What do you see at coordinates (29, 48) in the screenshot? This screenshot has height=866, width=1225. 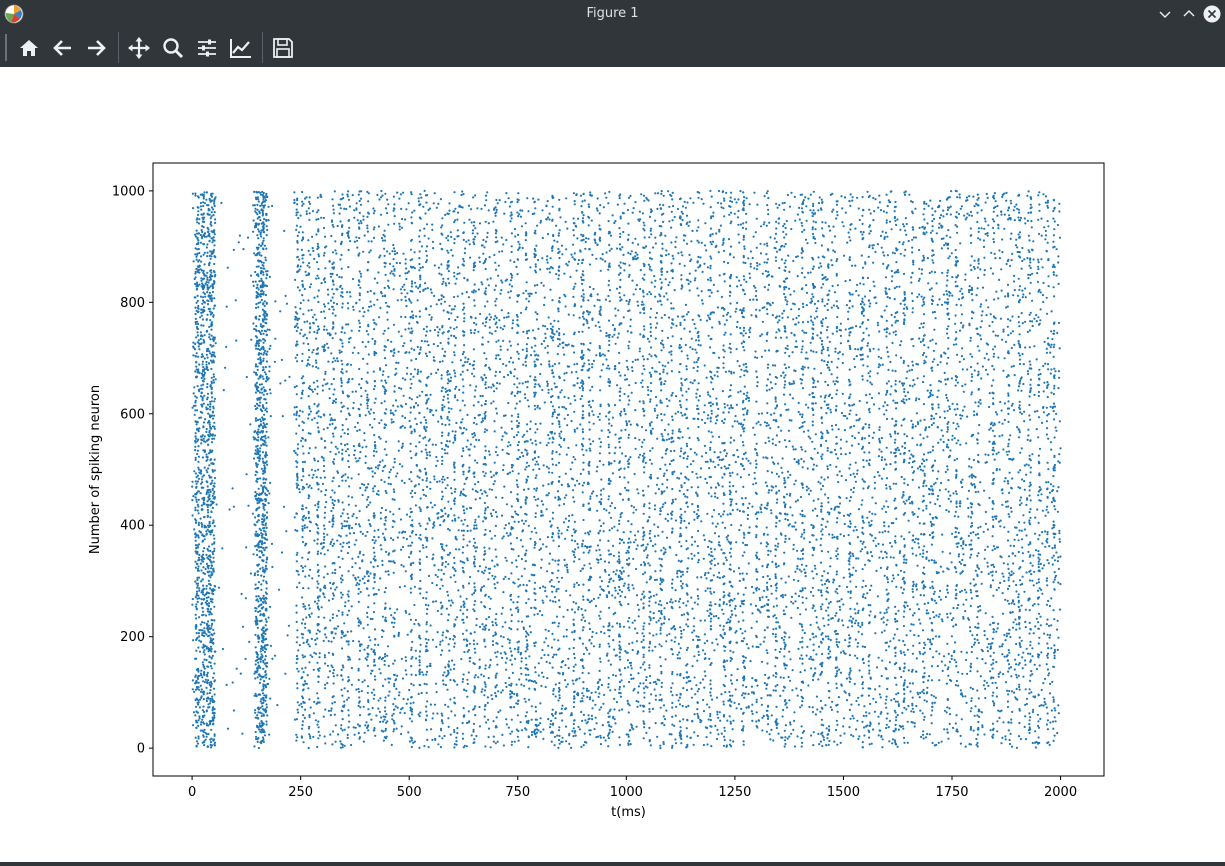 I see `home-icon` at bounding box center [29, 48].